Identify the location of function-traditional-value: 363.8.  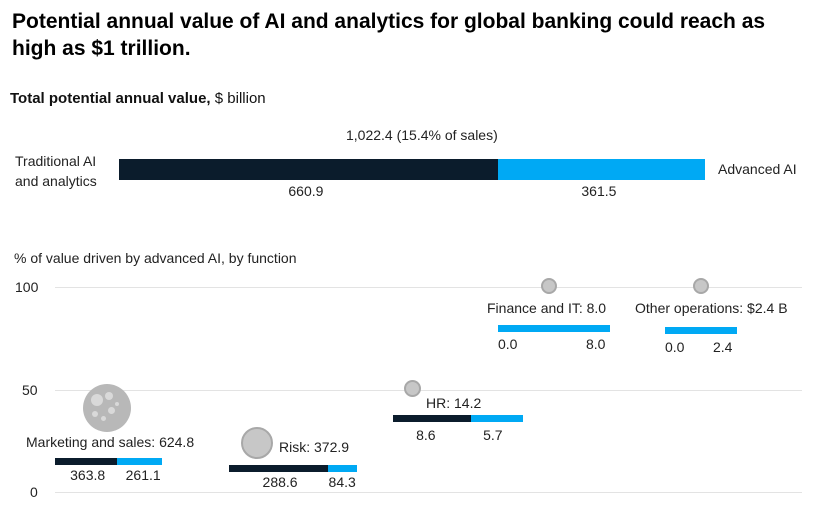
(88, 475).